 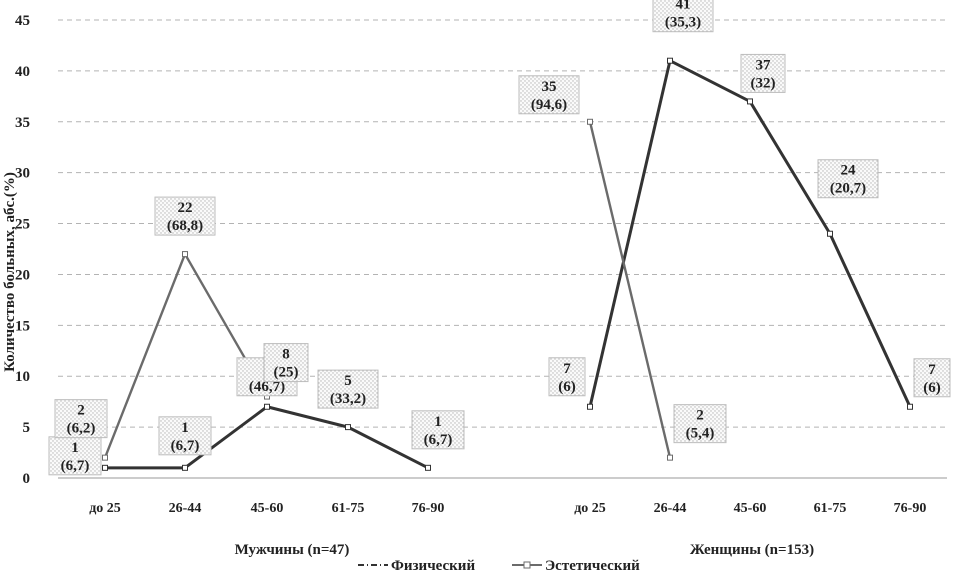 I want to click on y-tick-label: 35, so click(x=22, y=123).